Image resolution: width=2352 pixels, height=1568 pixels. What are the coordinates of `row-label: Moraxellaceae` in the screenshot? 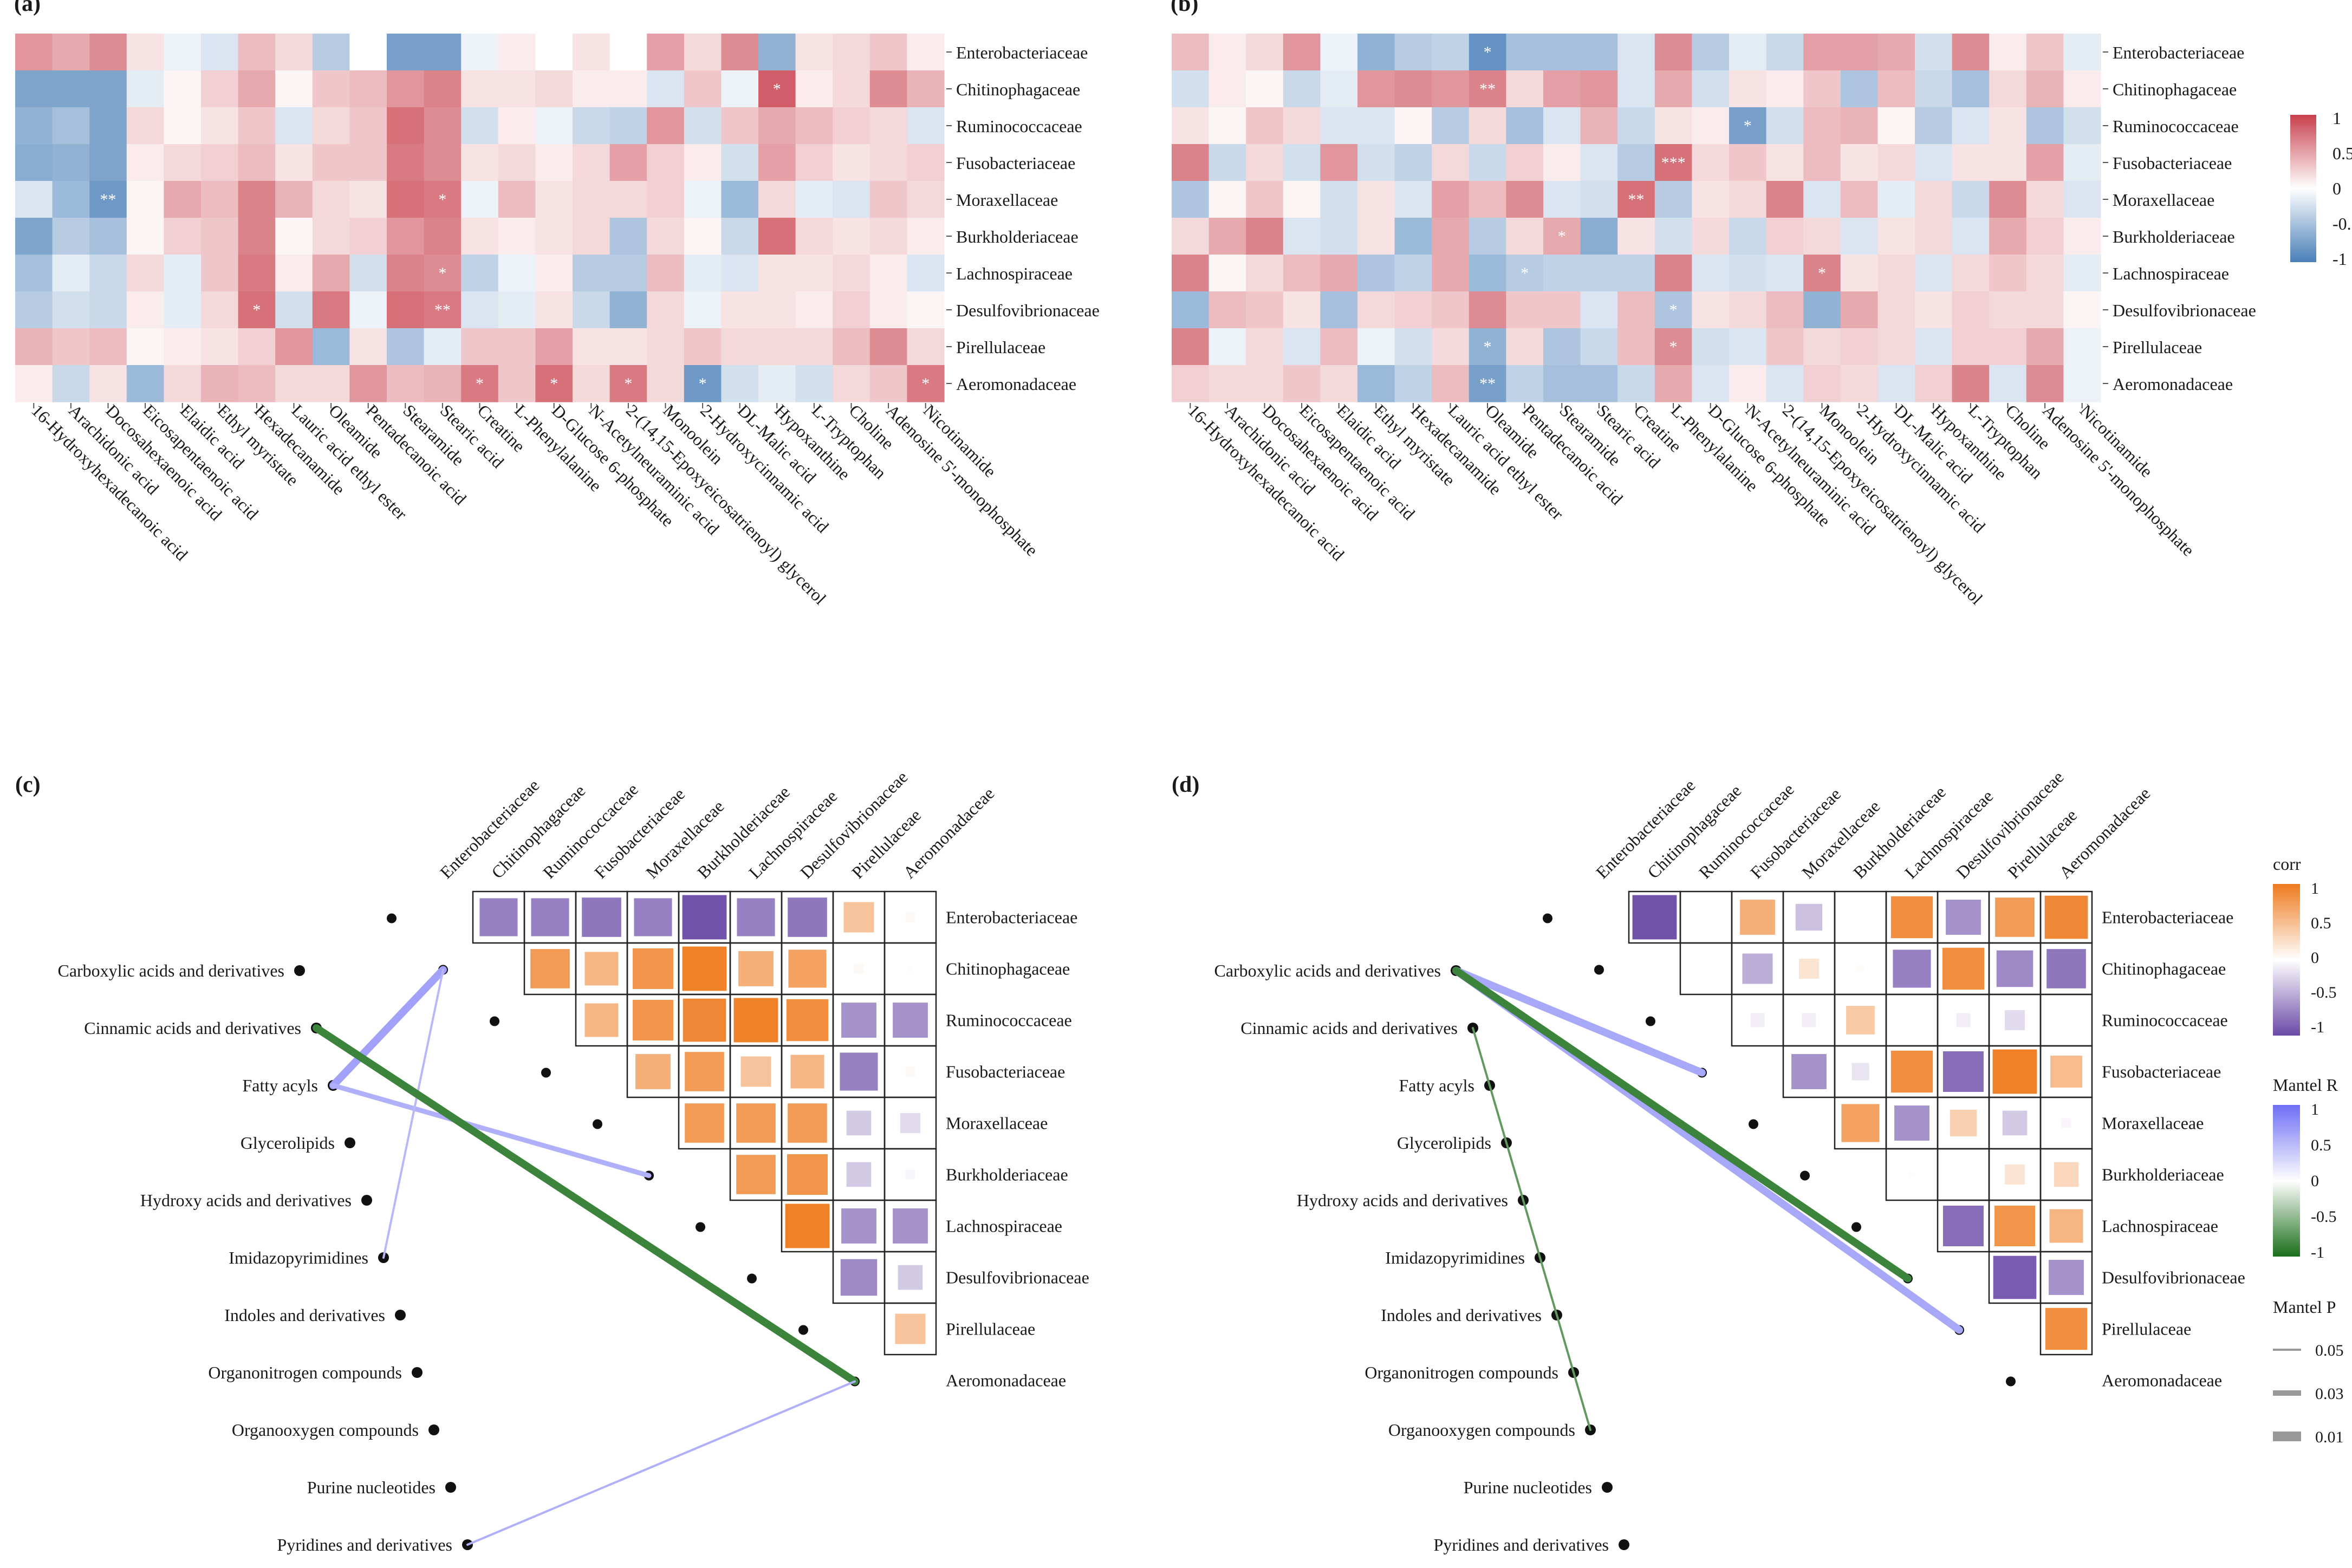 It's located at (2153, 1124).